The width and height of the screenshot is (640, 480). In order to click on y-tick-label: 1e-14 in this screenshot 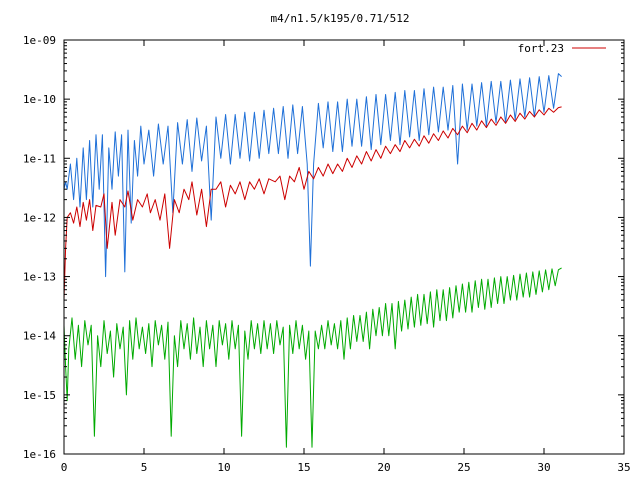, I will do `click(39, 336)`.